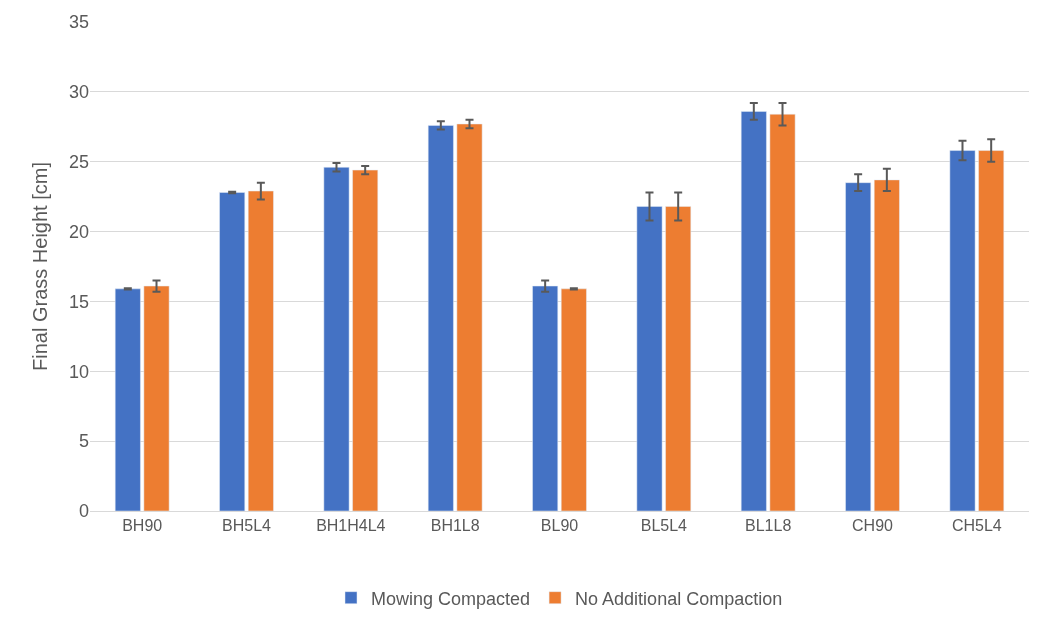 This screenshot has height=629, width=1049. I want to click on legend-label: No Additional Compaction, so click(679, 598).